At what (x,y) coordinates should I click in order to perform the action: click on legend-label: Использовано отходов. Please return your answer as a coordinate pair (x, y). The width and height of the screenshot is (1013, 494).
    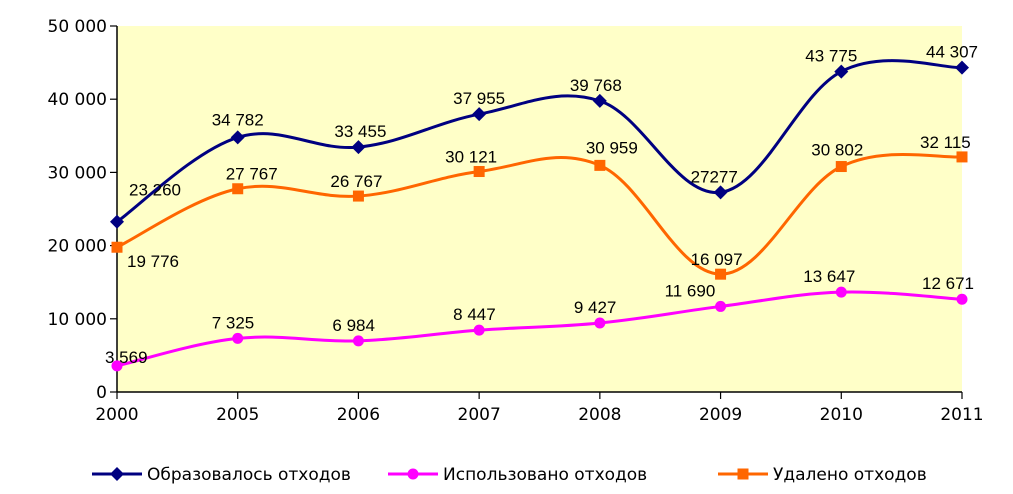
    Looking at the image, I should click on (545, 475).